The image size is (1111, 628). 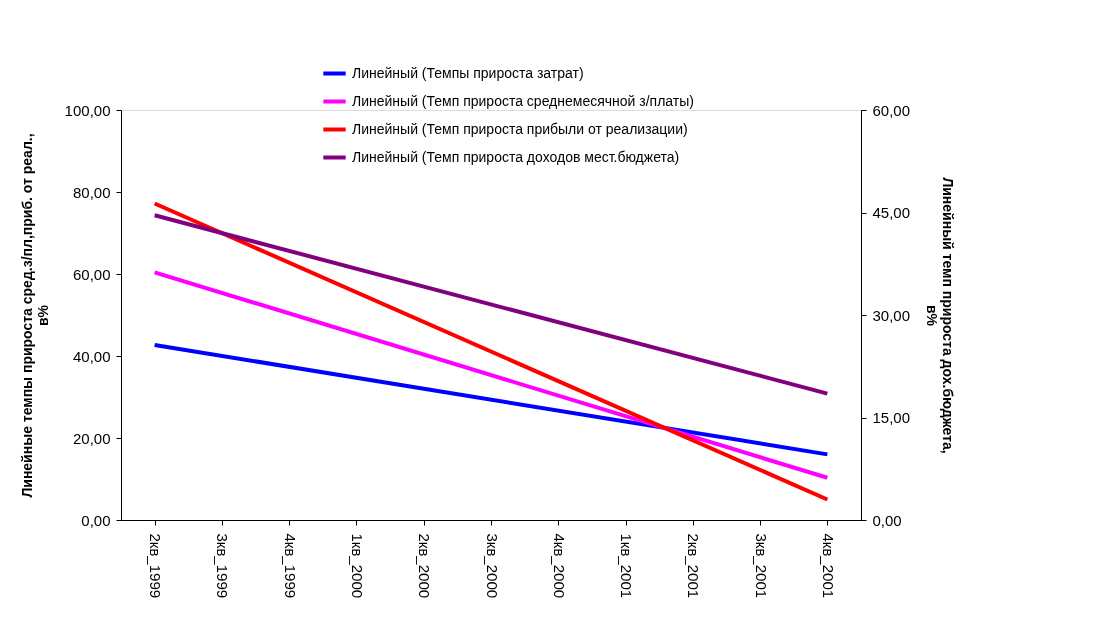 I want to click on legend-label: Линейный (Темп прироста прибыли от реализации), so click(x=520, y=128).